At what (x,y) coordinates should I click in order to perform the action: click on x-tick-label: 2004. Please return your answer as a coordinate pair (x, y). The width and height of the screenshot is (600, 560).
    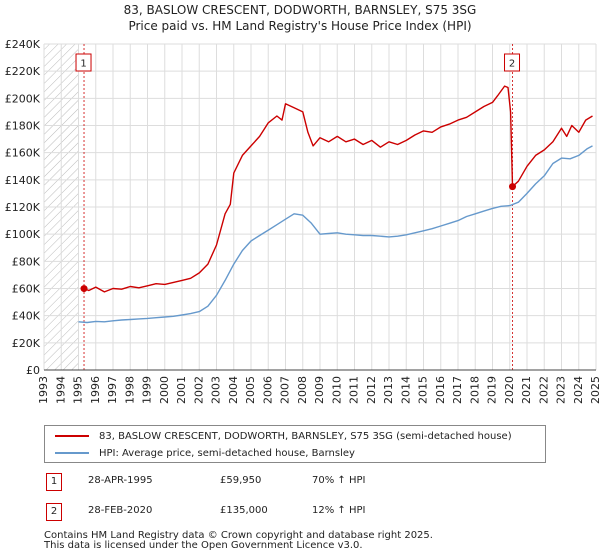
    Looking at the image, I should click on (233, 390).